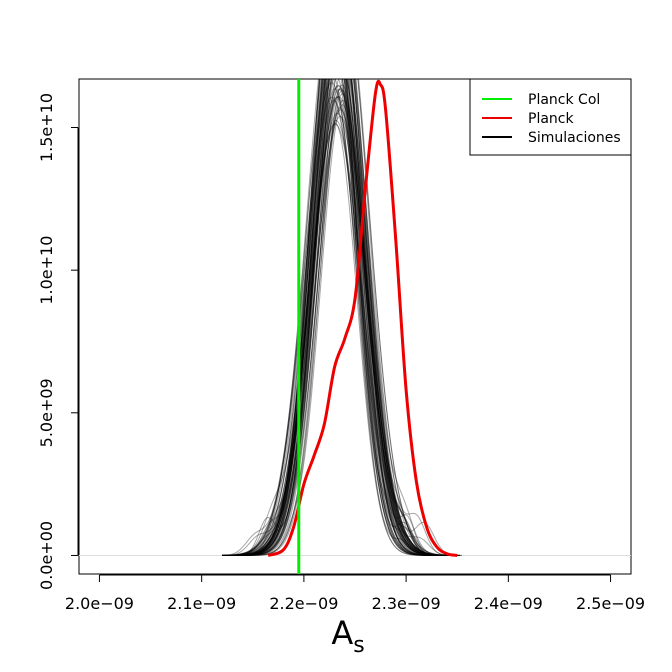  Describe the element at coordinates (303, 603) in the screenshot. I see `x-tick-label: 2.2e−09` at that location.